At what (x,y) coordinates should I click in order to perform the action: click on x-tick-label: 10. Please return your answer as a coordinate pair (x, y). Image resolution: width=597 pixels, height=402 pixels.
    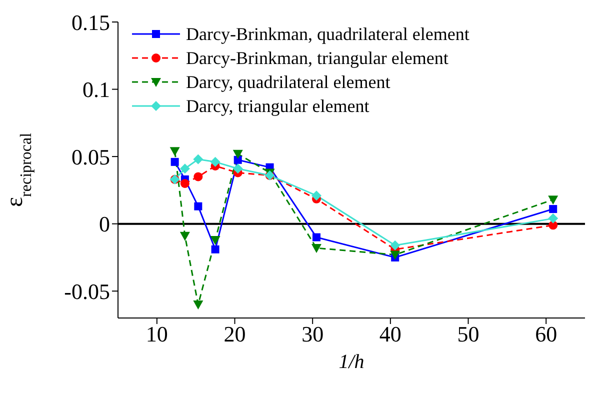
    Looking at the image, I should click on (157, 334).